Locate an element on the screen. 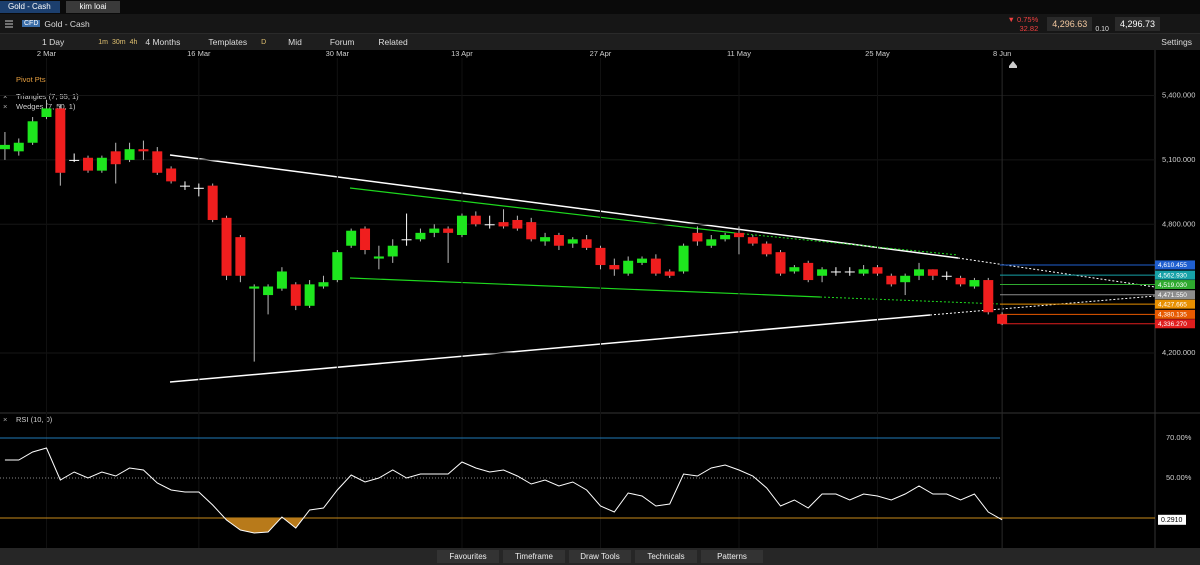  rsi-line is located at coordinates (503, 490).